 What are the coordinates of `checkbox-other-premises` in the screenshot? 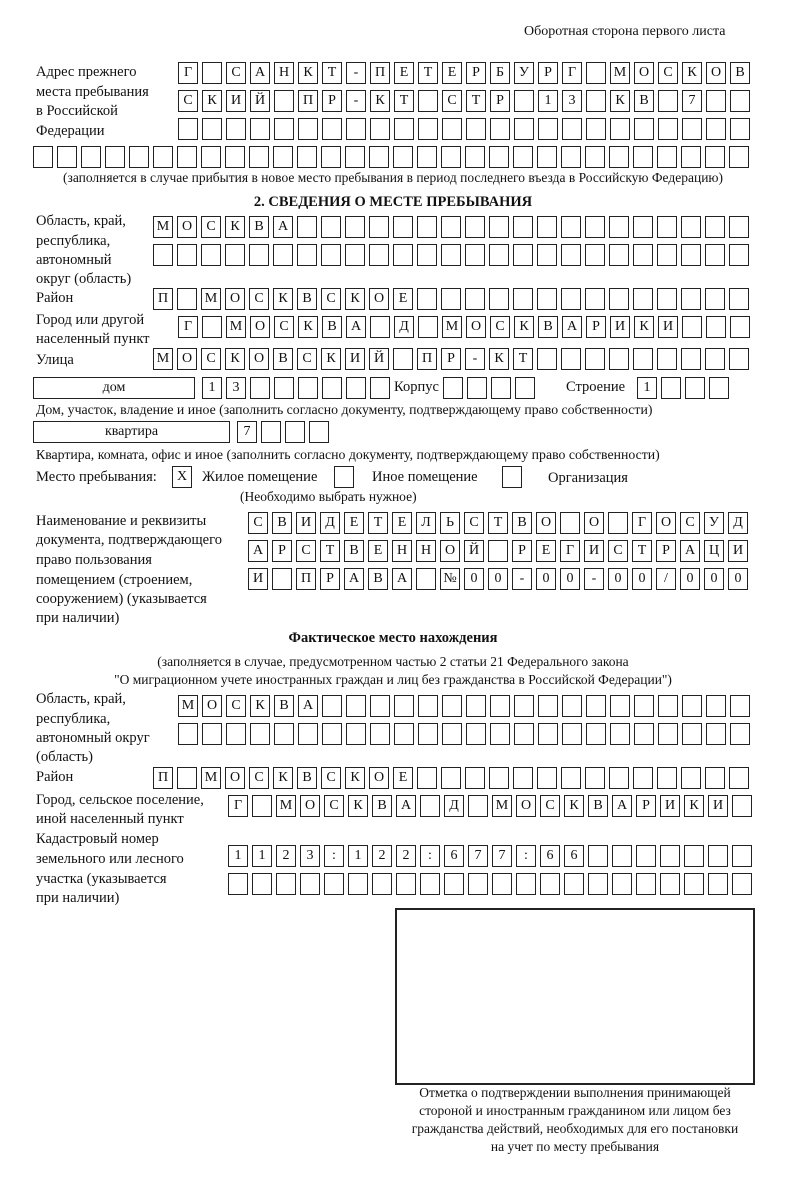 It's located at (344, 477).